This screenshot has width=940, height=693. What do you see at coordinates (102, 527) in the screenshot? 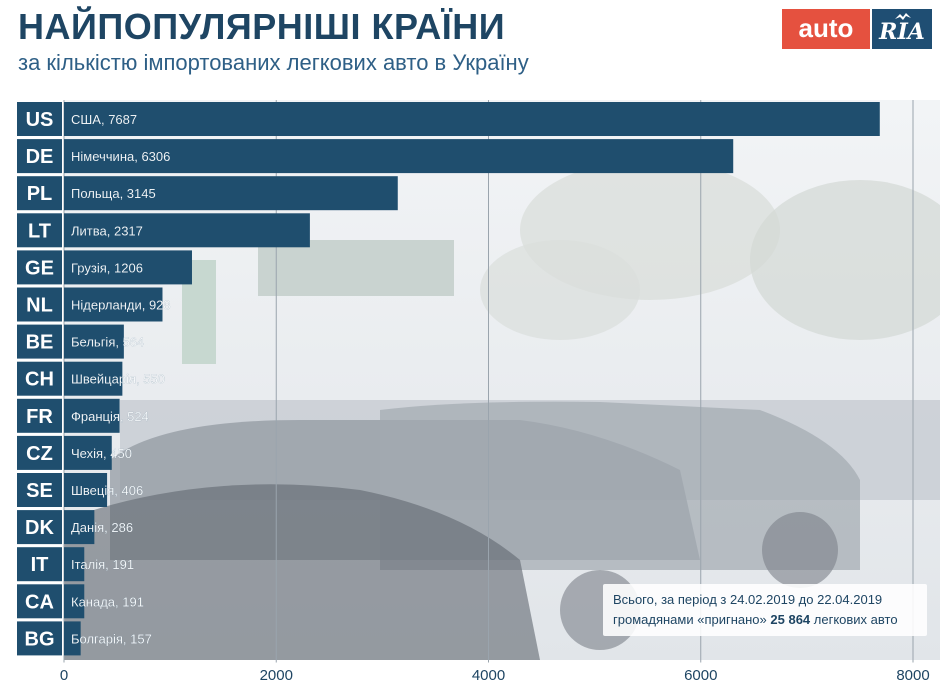
I see `bar-data-label: Данія, 286` at bounding box center [102, 527].